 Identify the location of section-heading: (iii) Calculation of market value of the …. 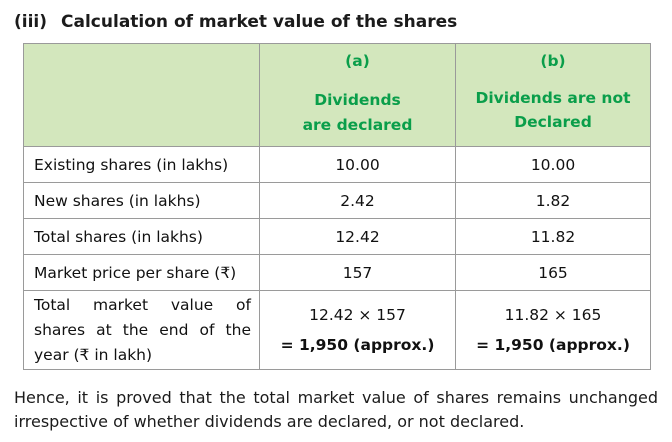
(235, 22).